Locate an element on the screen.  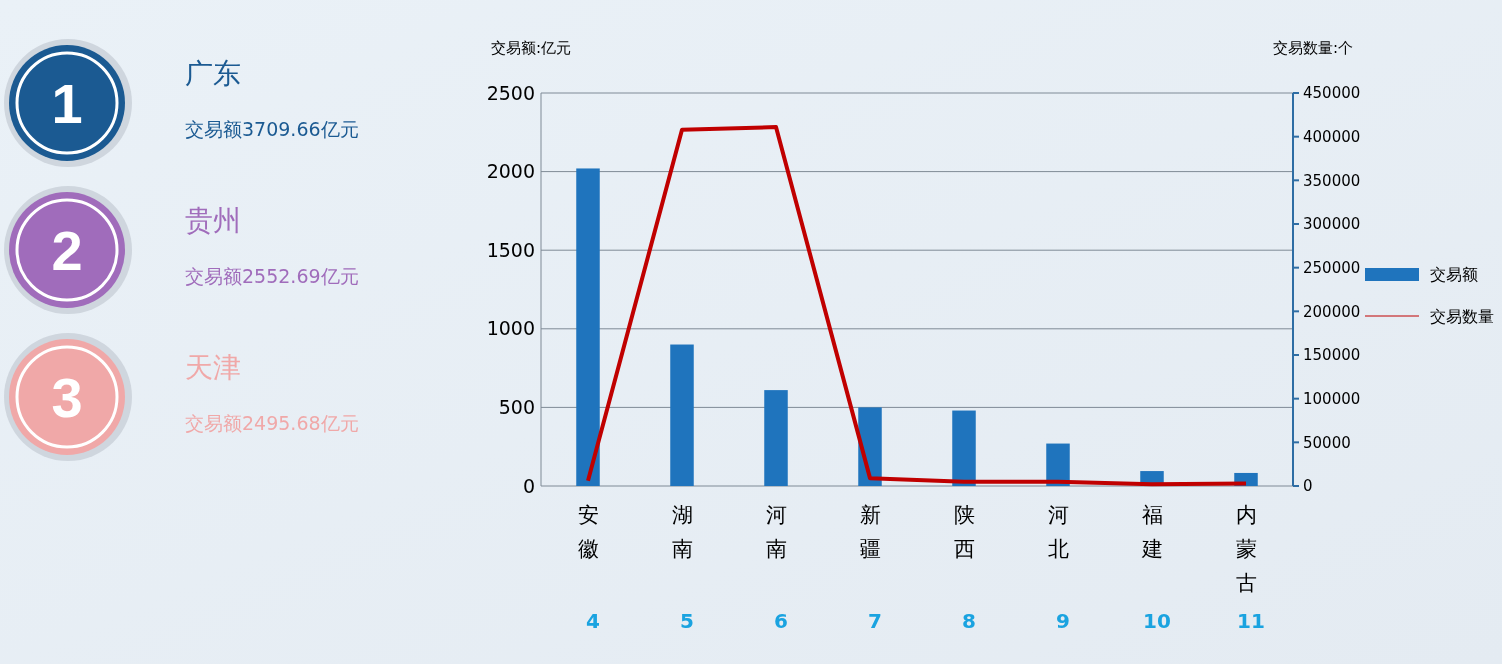
y-tick-label: 2000 is located at coordinates (510, 171).